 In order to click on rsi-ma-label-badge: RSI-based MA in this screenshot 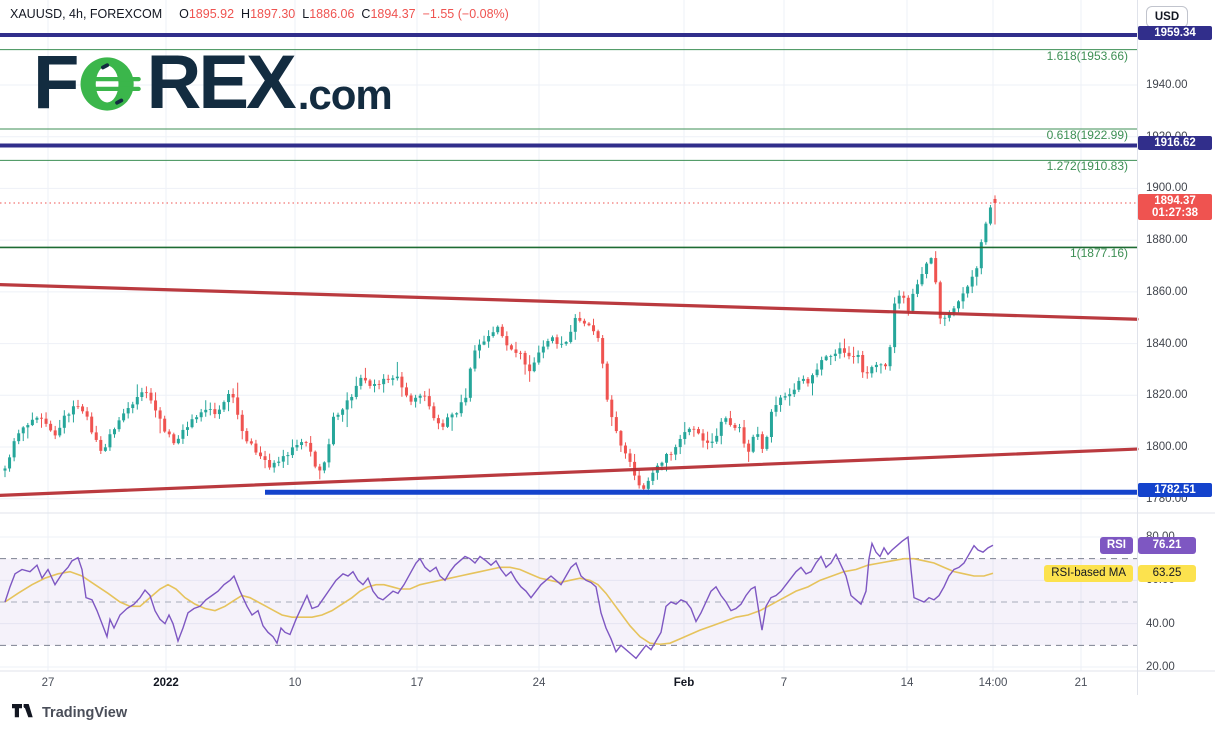, I will do `click(1088, 574)`.